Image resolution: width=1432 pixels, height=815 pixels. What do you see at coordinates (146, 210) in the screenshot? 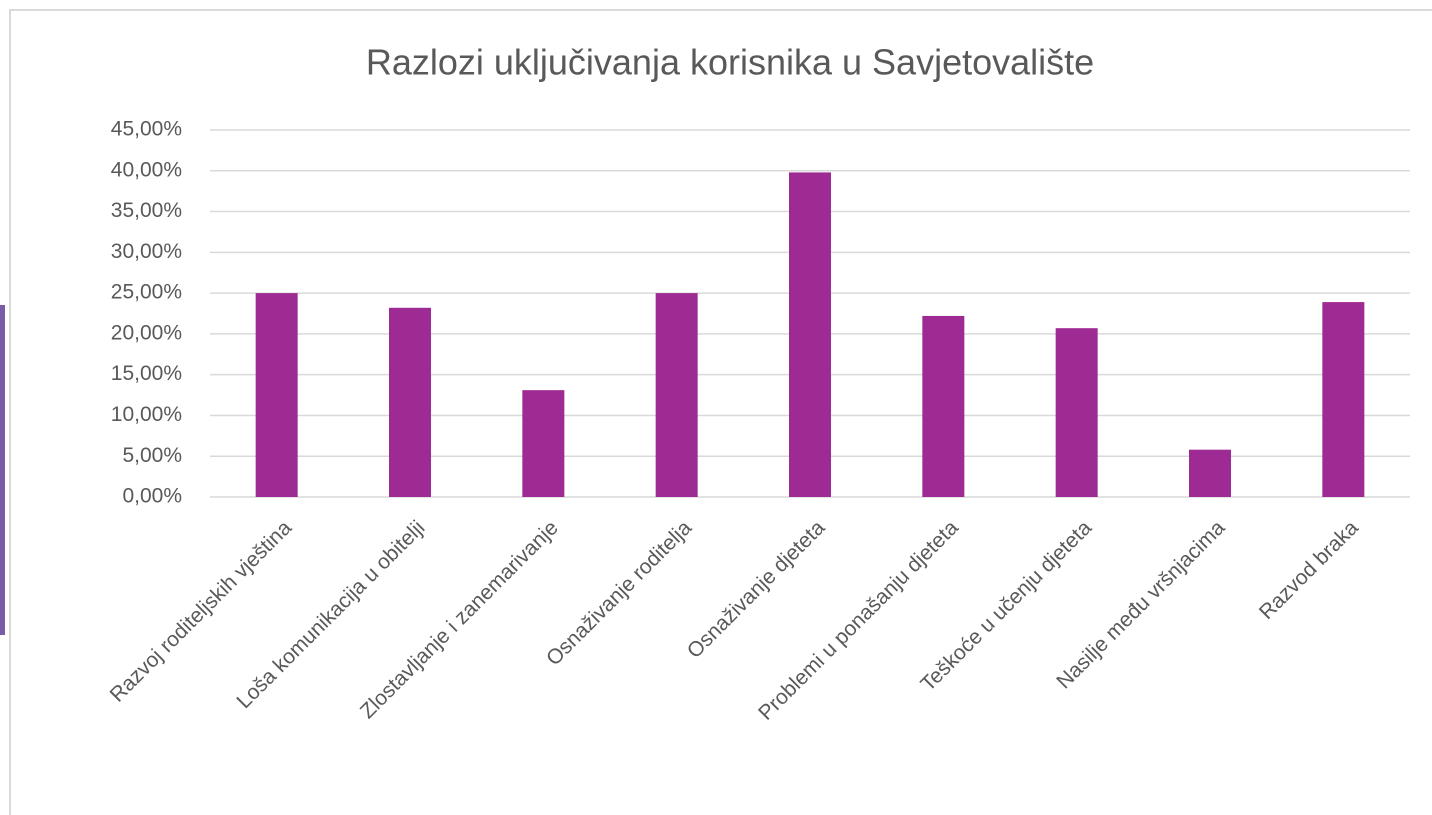
I see `y-tick-label: 35,00%` at bounding box center [146, 210].